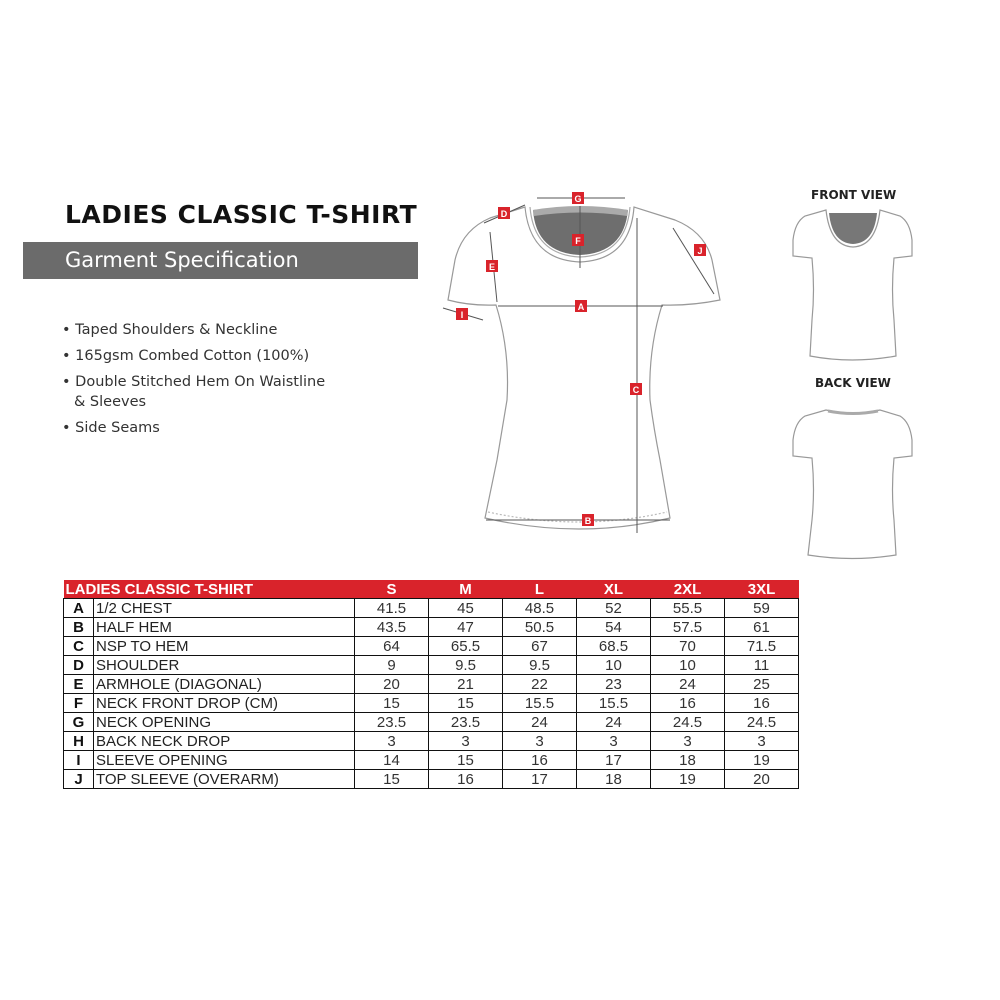 This screenshot has height=1000, width=1000. I want to click on measure-marker-b: B, so click(588, 520).